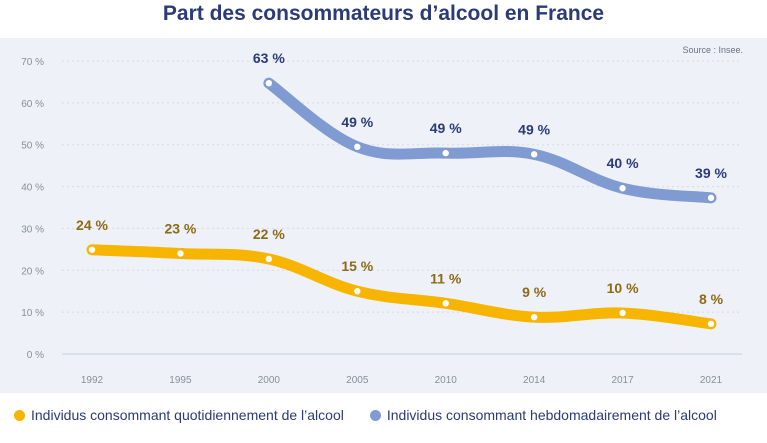  Describe the element at coordinates (35, 355) in the screenshot. I see `y-tick-label: 0 %` at that location.